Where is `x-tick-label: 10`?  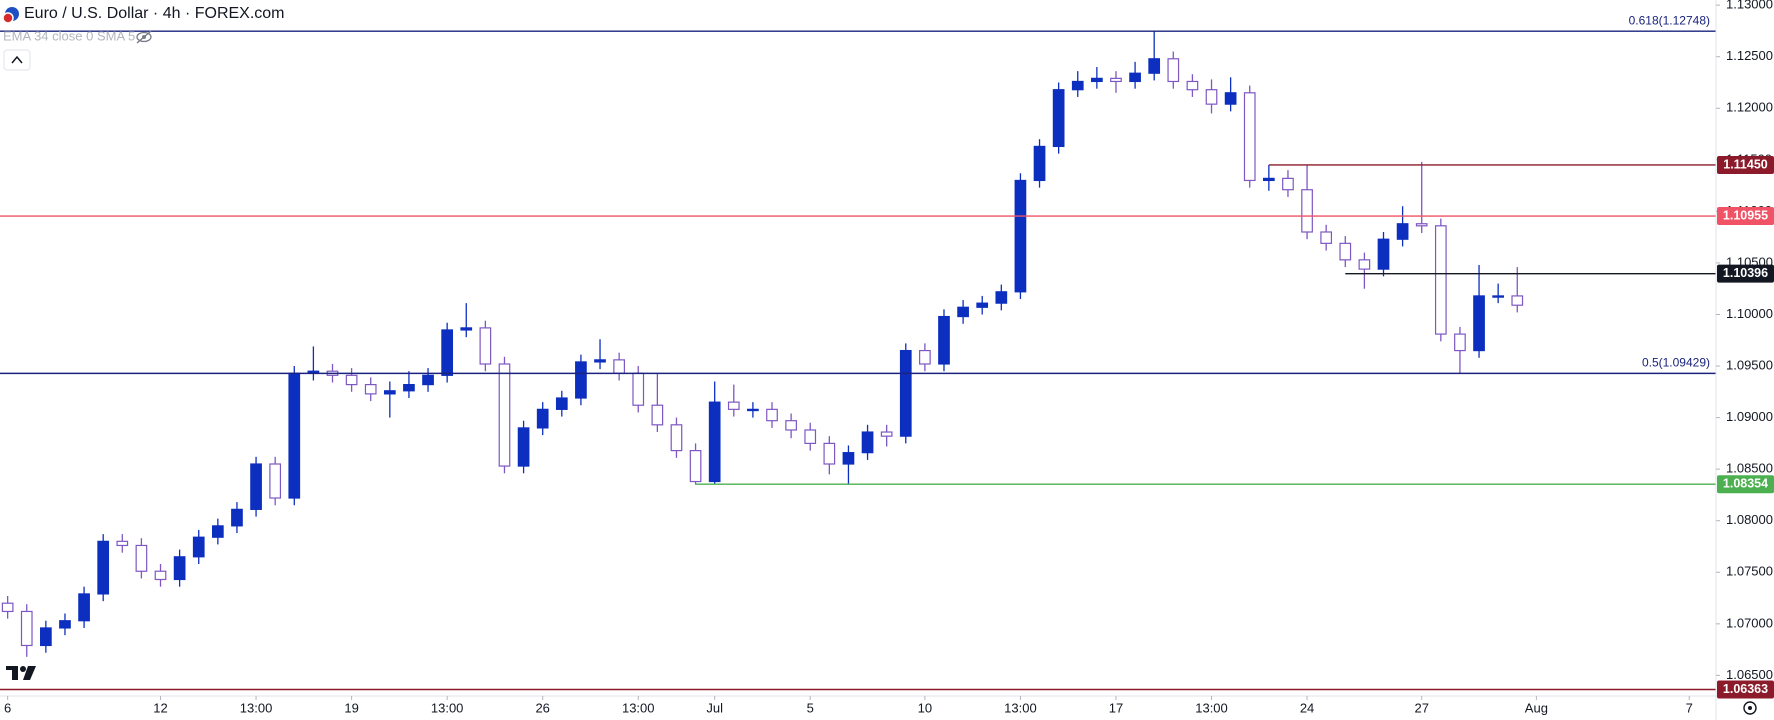 x-tick-label: 10 is located at coordinates (925, 707).